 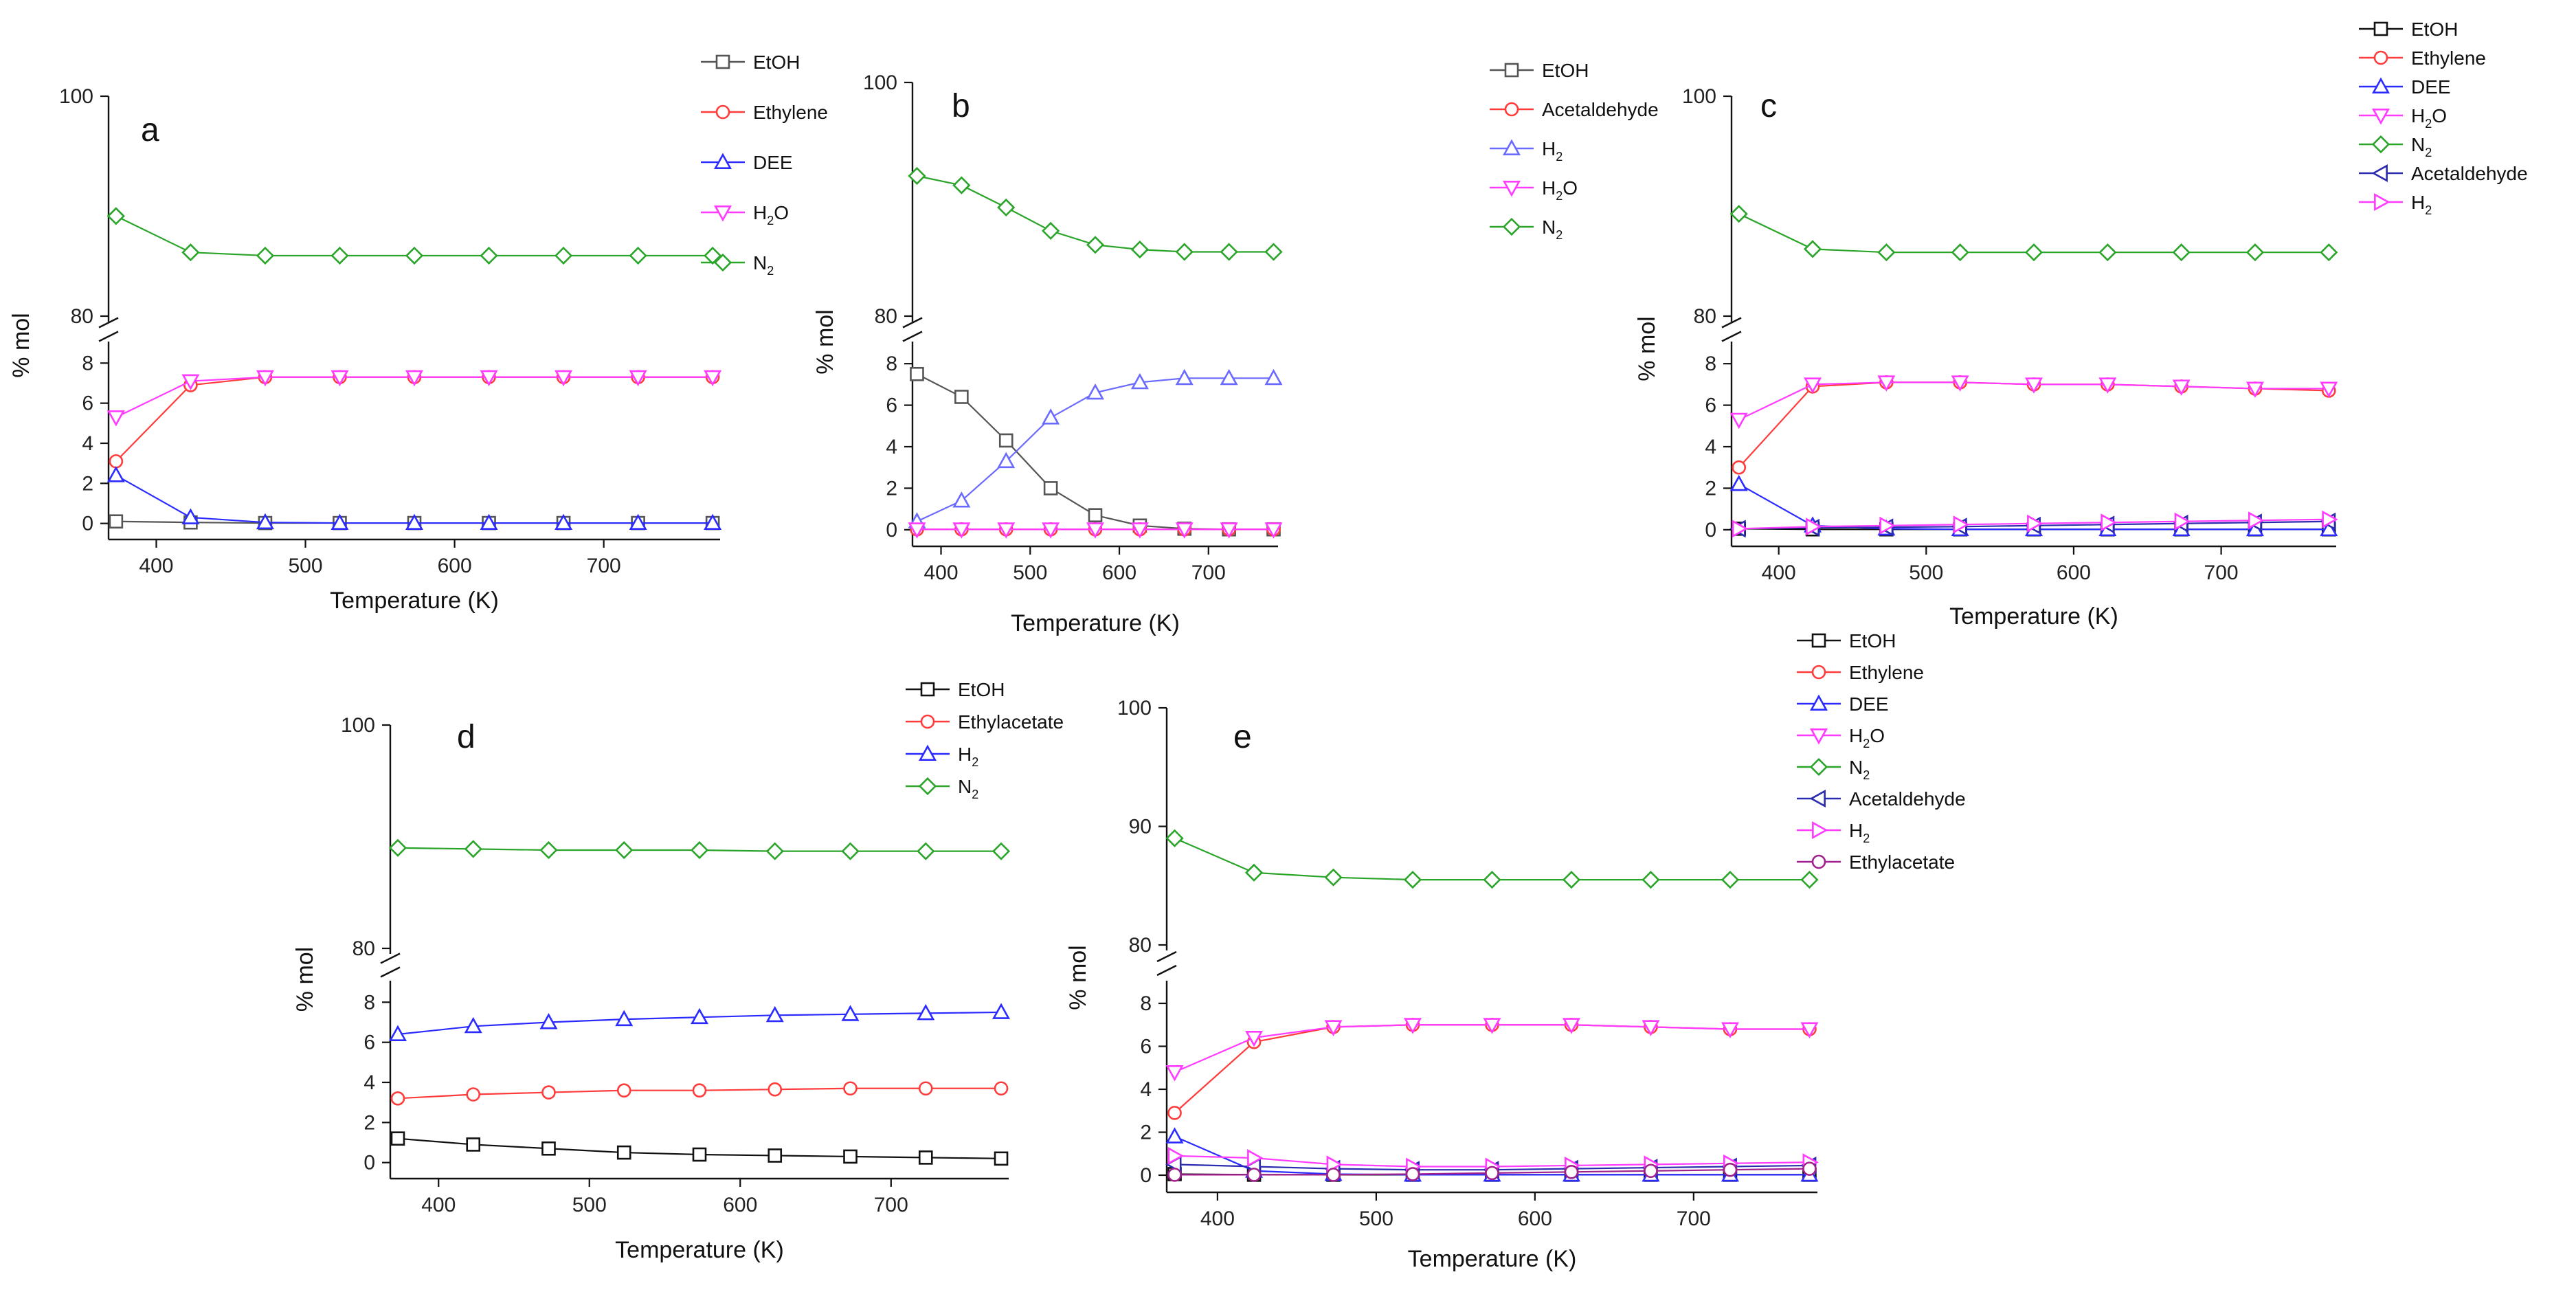 I want to click on y-axis-title: % mol, so click(x=21, y=345).